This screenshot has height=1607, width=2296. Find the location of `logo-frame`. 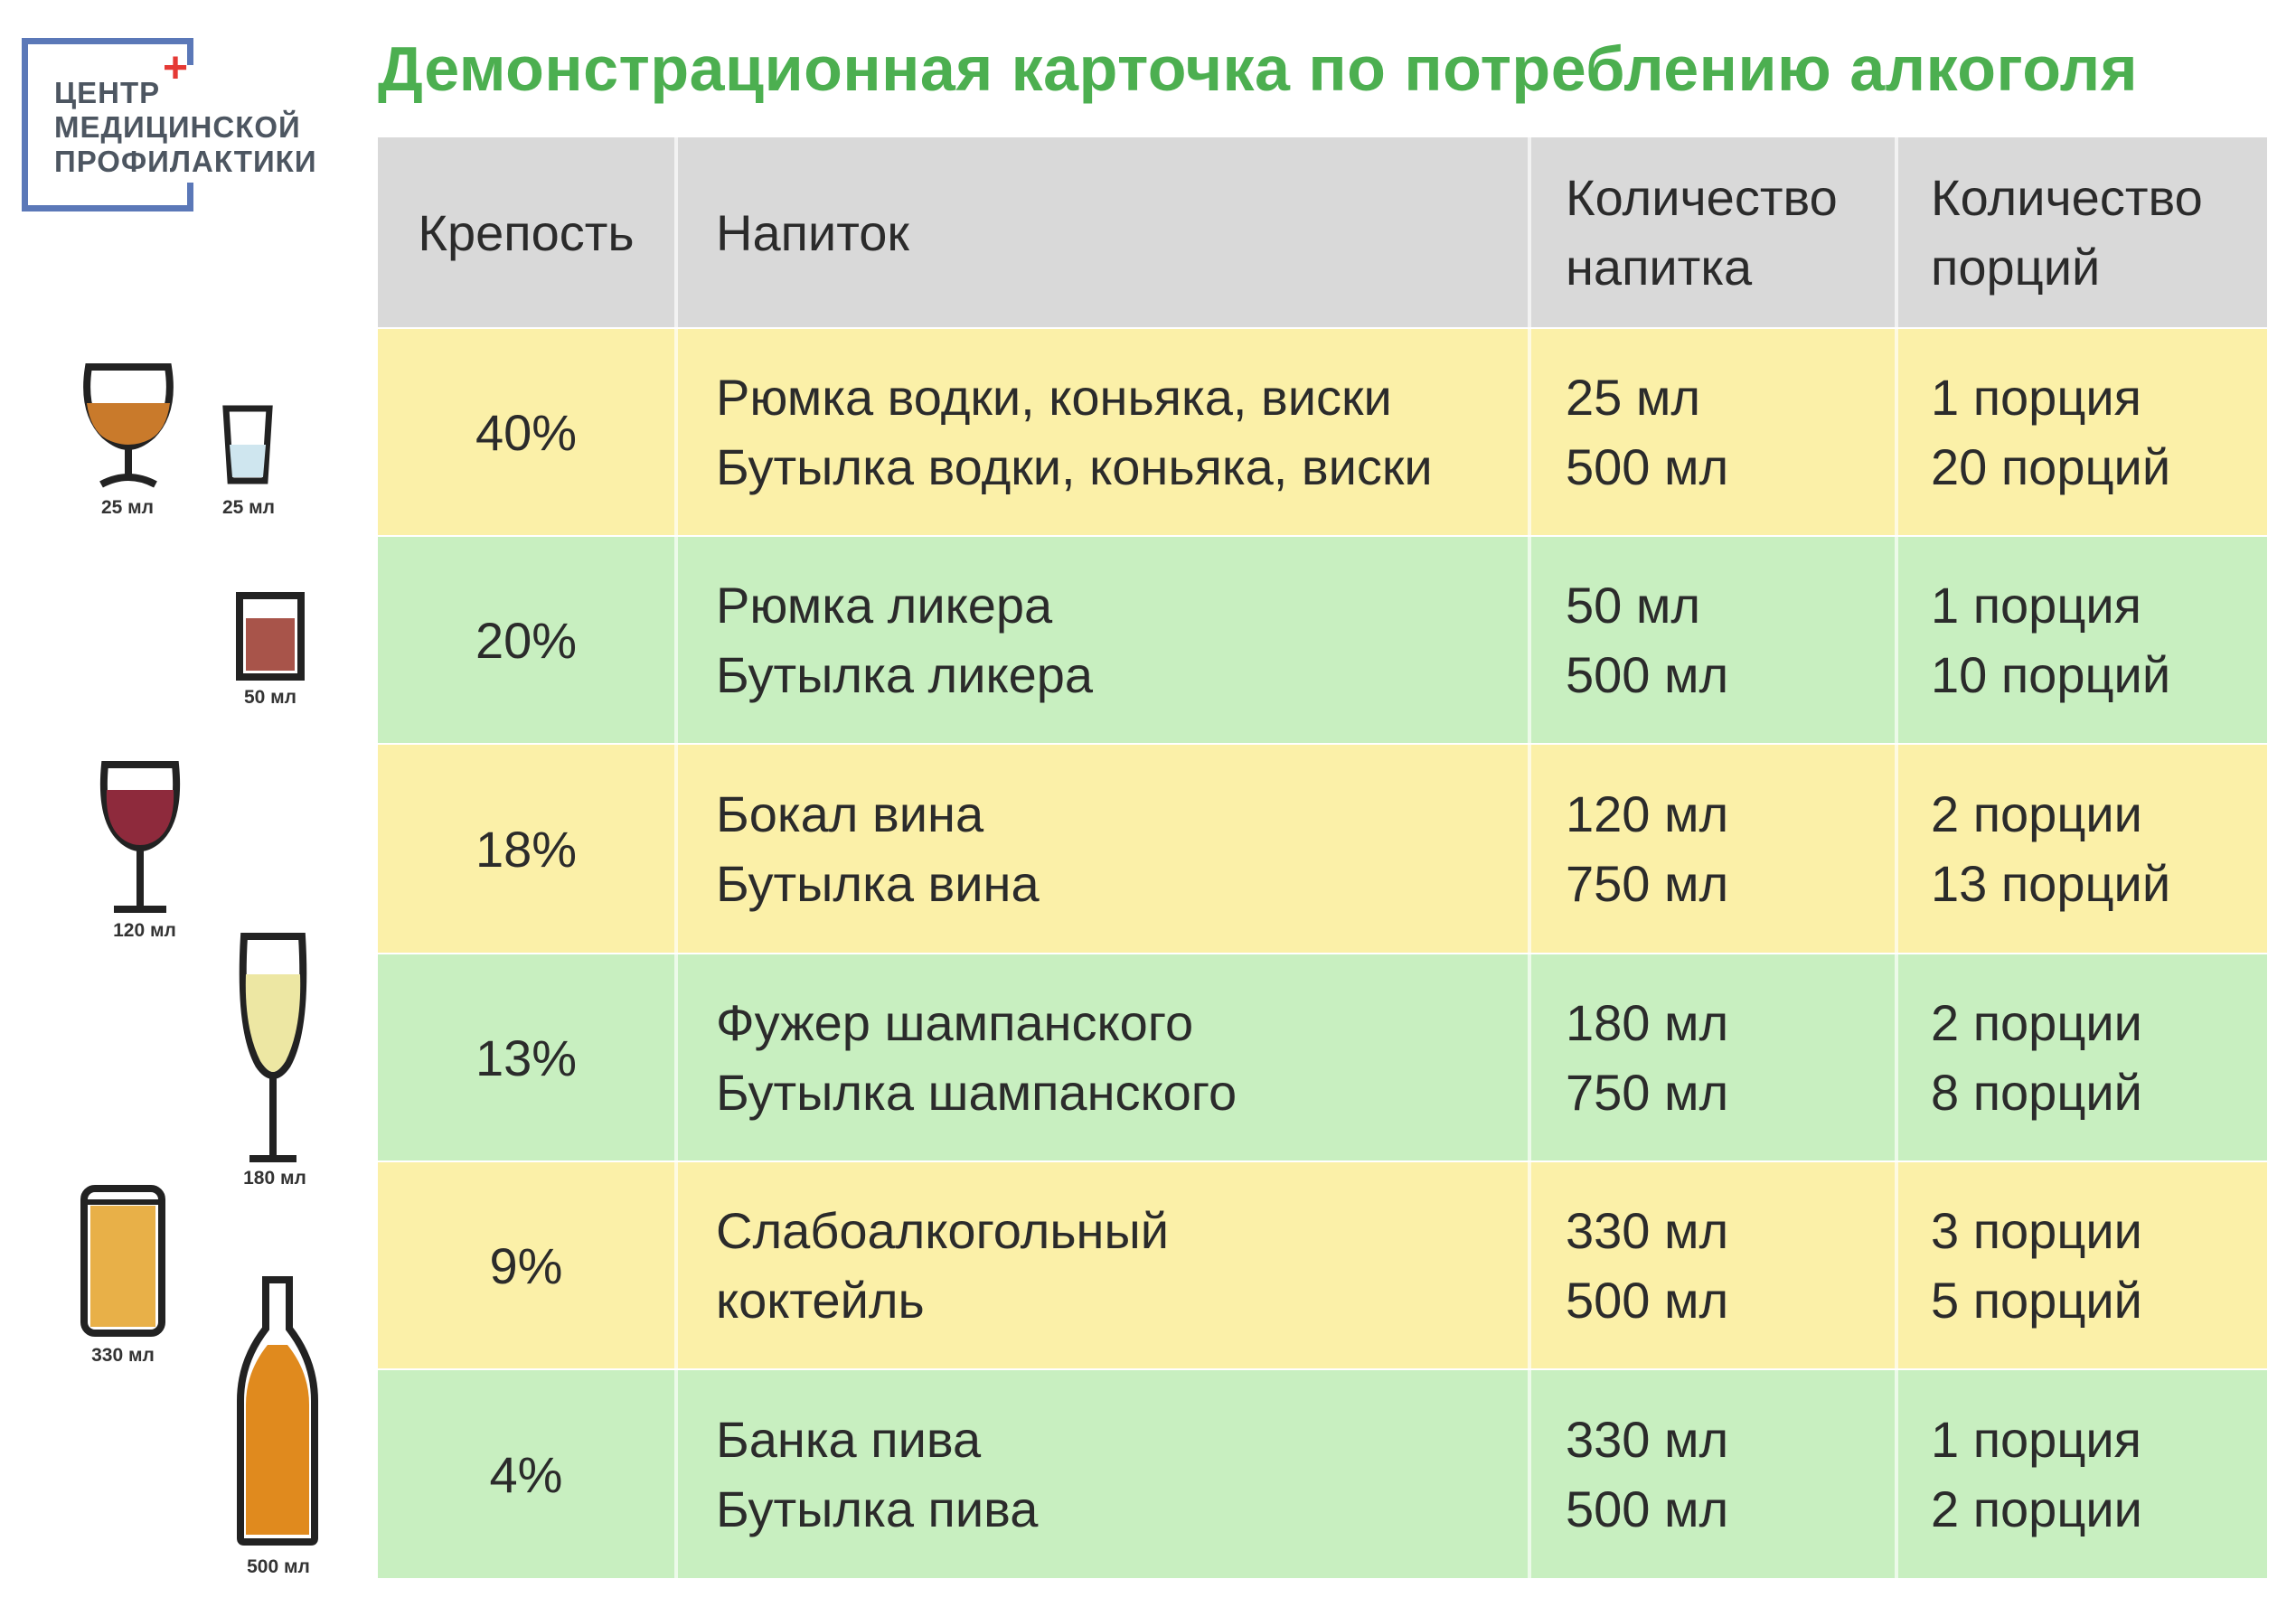

logo-frame is located at coordinates (25, 124).